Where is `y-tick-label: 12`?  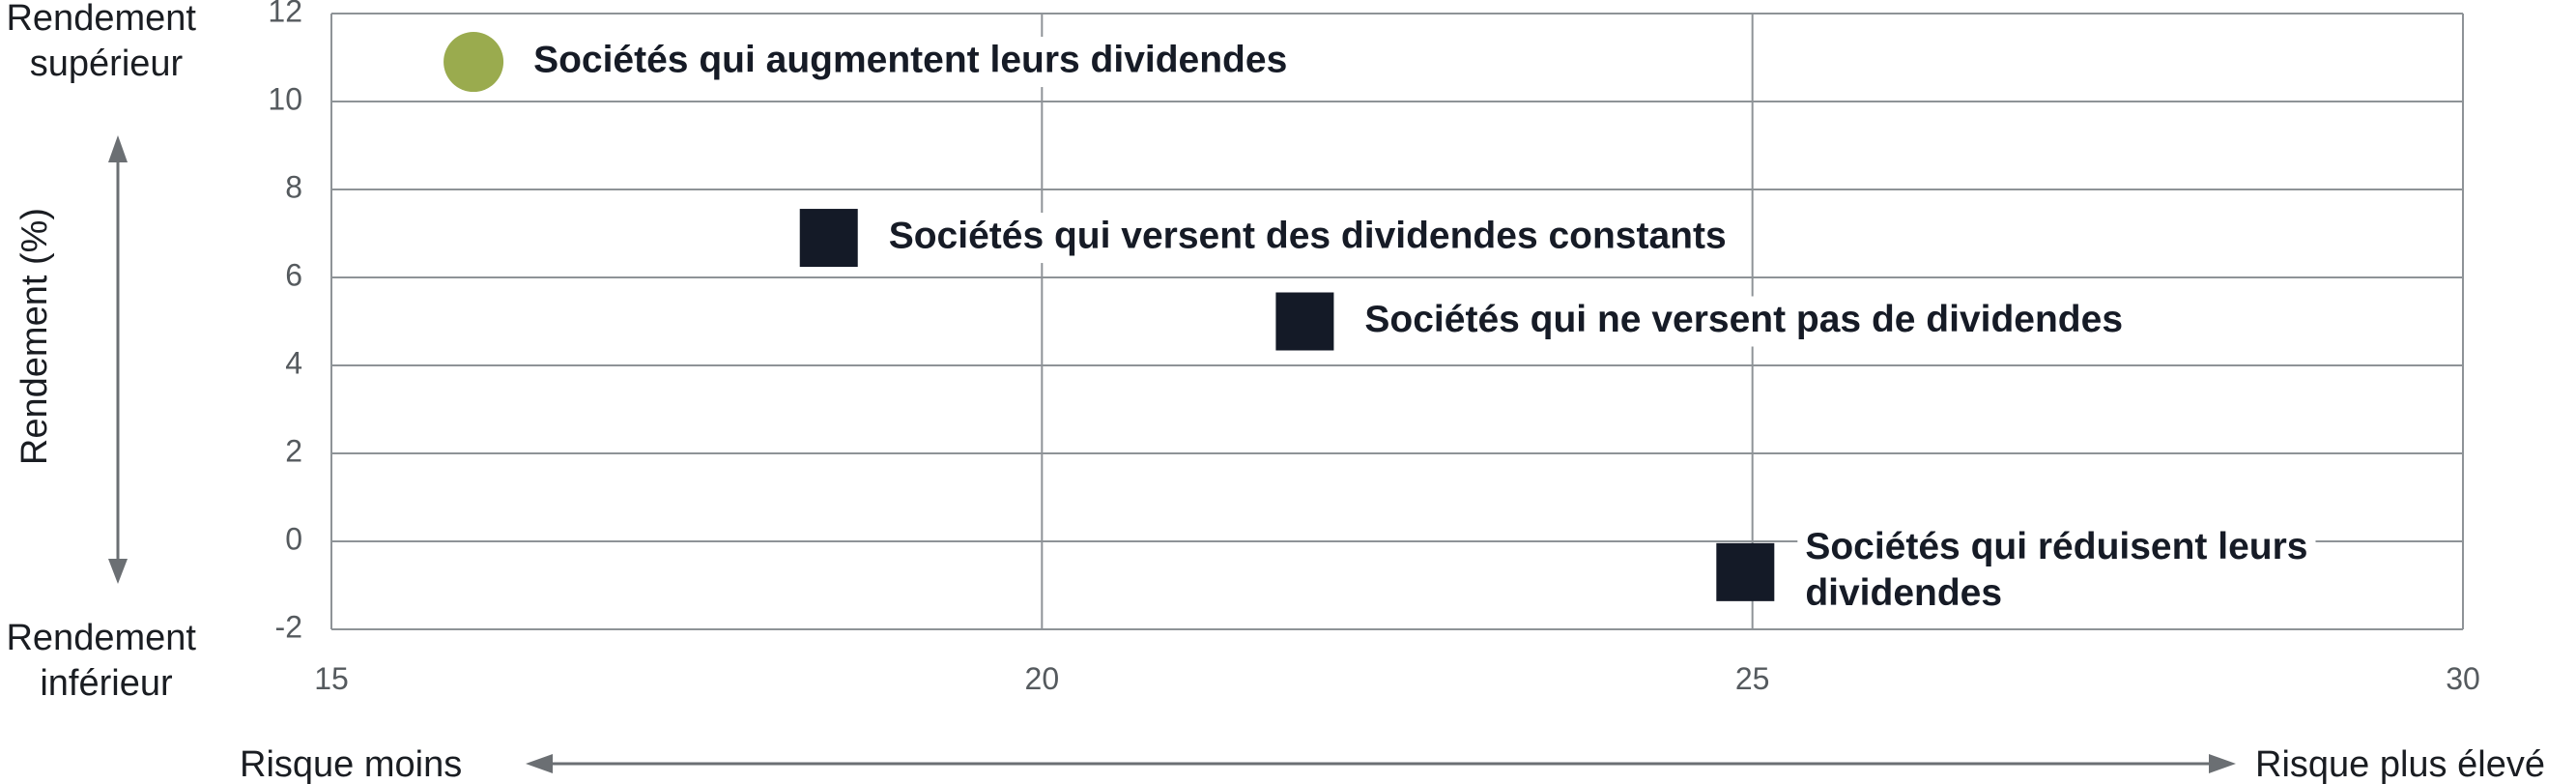
y-tick-label: 12 is located at coordinates (285, 14).